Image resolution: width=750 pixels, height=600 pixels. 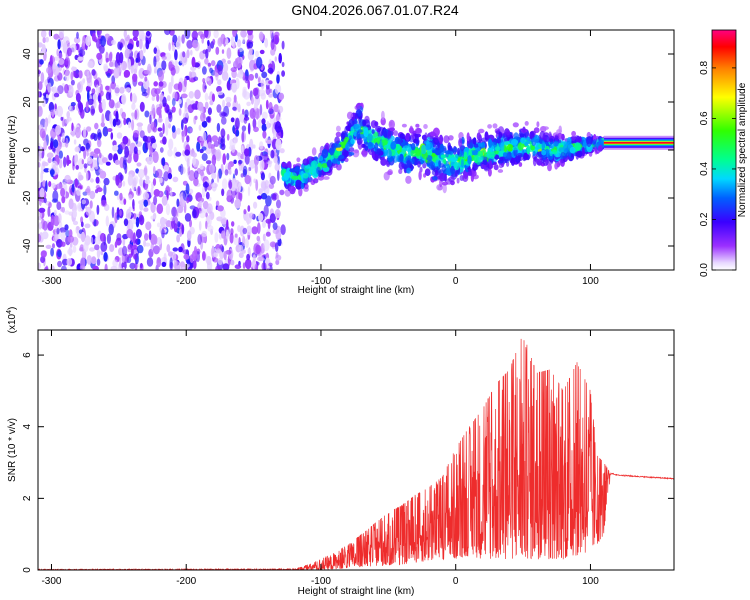 What do you see at coordinates (27, 498) in the screenshot?
I see `snr-y-tick-label: 2` at bounding box center [27, 498].